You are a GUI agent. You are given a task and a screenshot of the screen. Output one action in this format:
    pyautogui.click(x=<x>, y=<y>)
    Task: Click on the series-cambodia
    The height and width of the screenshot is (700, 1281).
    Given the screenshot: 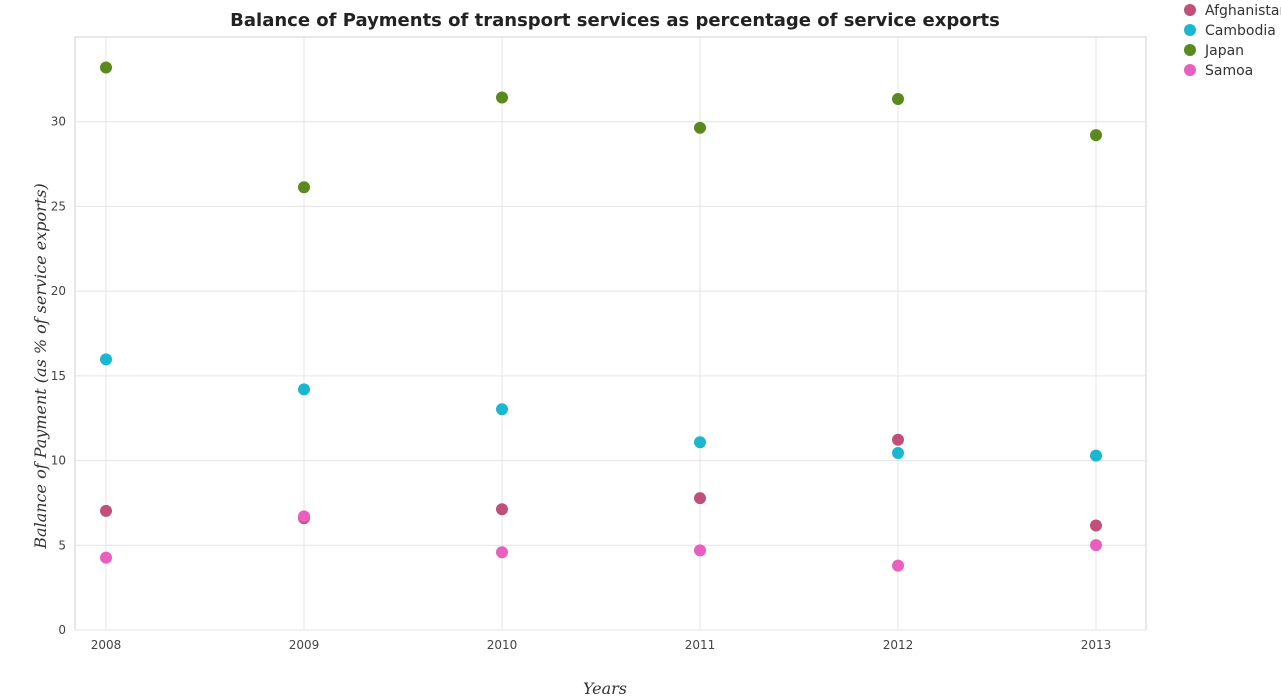 What is the action you would take?
    pyautogui.click(x=601, y=407)
    